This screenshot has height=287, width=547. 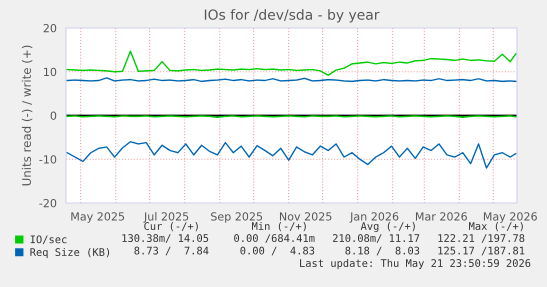 I want to click on x-tick-label: Sep 2025, so click(x=236, y=217).